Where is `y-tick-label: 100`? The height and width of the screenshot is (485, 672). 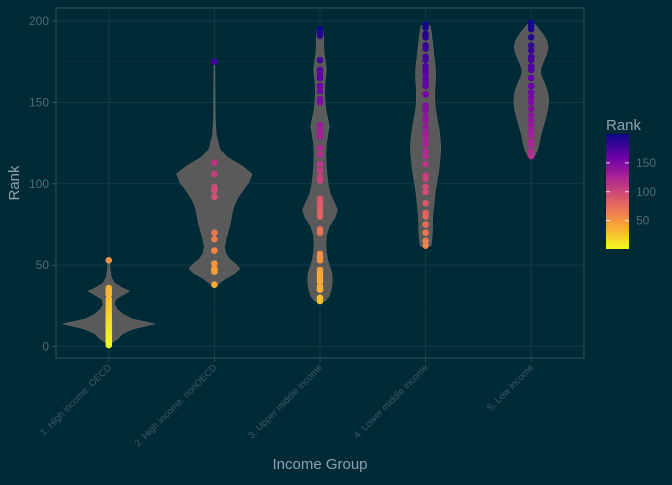
y-tick-label: 100 is located at coordinates (39, 184).